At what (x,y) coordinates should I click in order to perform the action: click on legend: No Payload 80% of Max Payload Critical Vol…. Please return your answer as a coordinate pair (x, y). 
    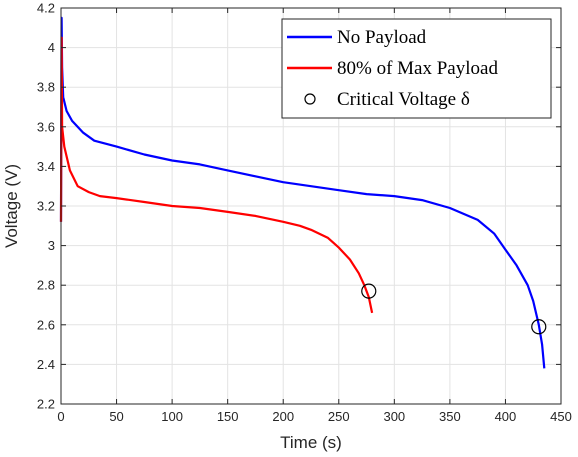
    Looking at the image, I should click on (416, 68).